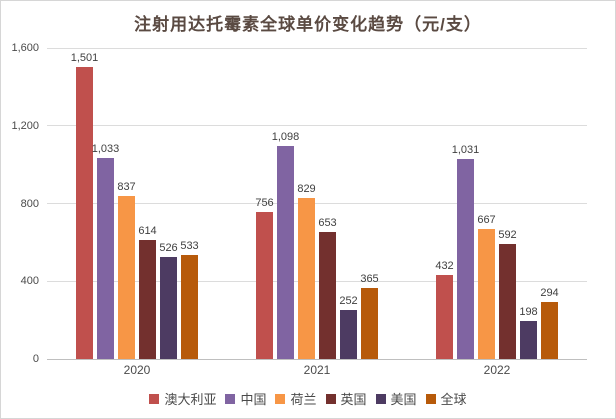 The height and width of the screenshot is (419, 616). Describe the element at coordinates (285, 245) in the screenshot. I see `bar-中国-2021: 1,098` at that location.